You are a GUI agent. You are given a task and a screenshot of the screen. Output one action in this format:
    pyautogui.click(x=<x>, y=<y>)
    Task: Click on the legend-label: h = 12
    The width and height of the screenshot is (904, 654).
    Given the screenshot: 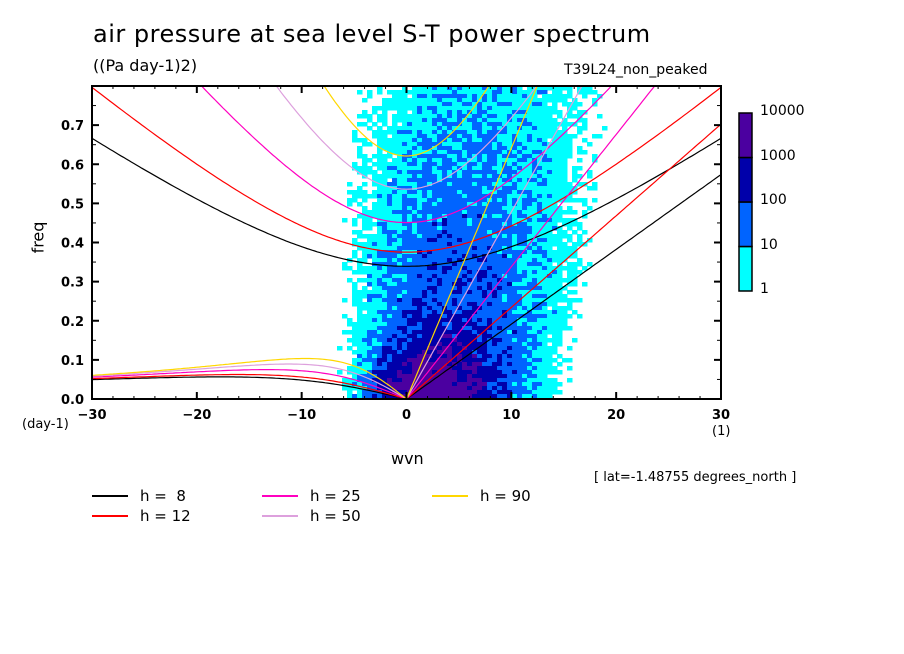 What is the action you would take?
    pyautogui.click(x=165, y=516)
    